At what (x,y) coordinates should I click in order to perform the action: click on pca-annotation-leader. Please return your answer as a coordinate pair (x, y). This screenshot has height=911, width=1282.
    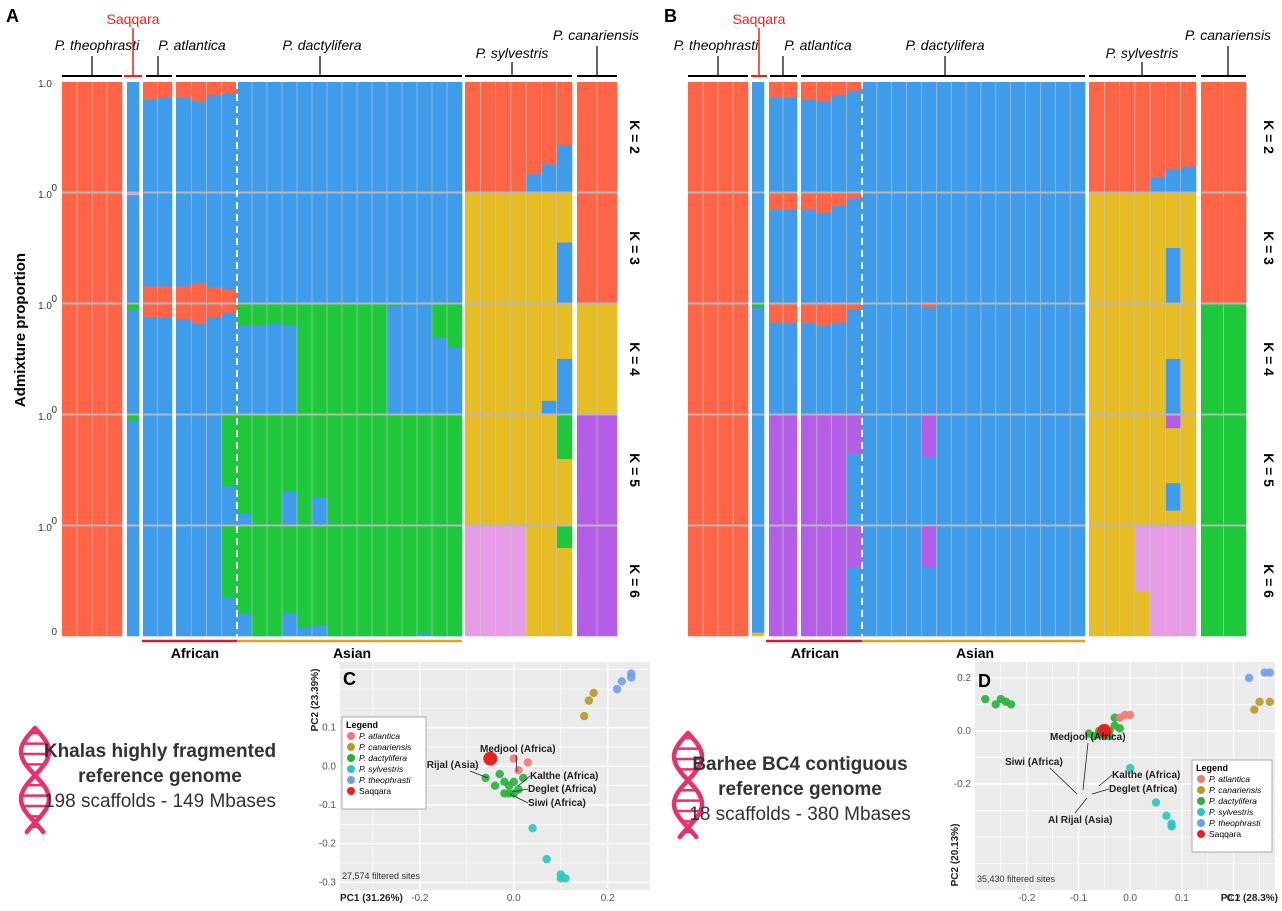
    Looking at the image, I should click on (519, 798).